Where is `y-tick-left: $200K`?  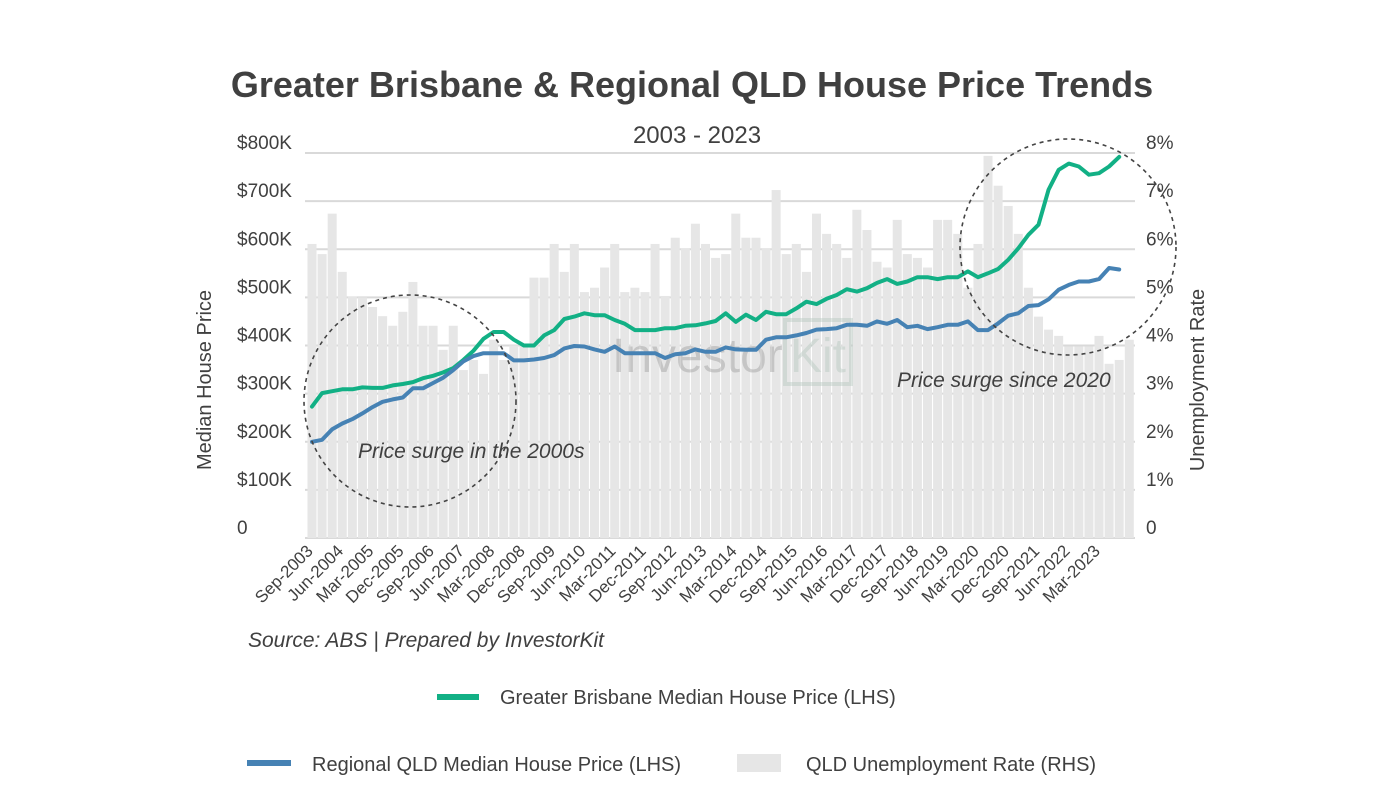
y-tick-left: $200K is located at coordinates (264, 432).